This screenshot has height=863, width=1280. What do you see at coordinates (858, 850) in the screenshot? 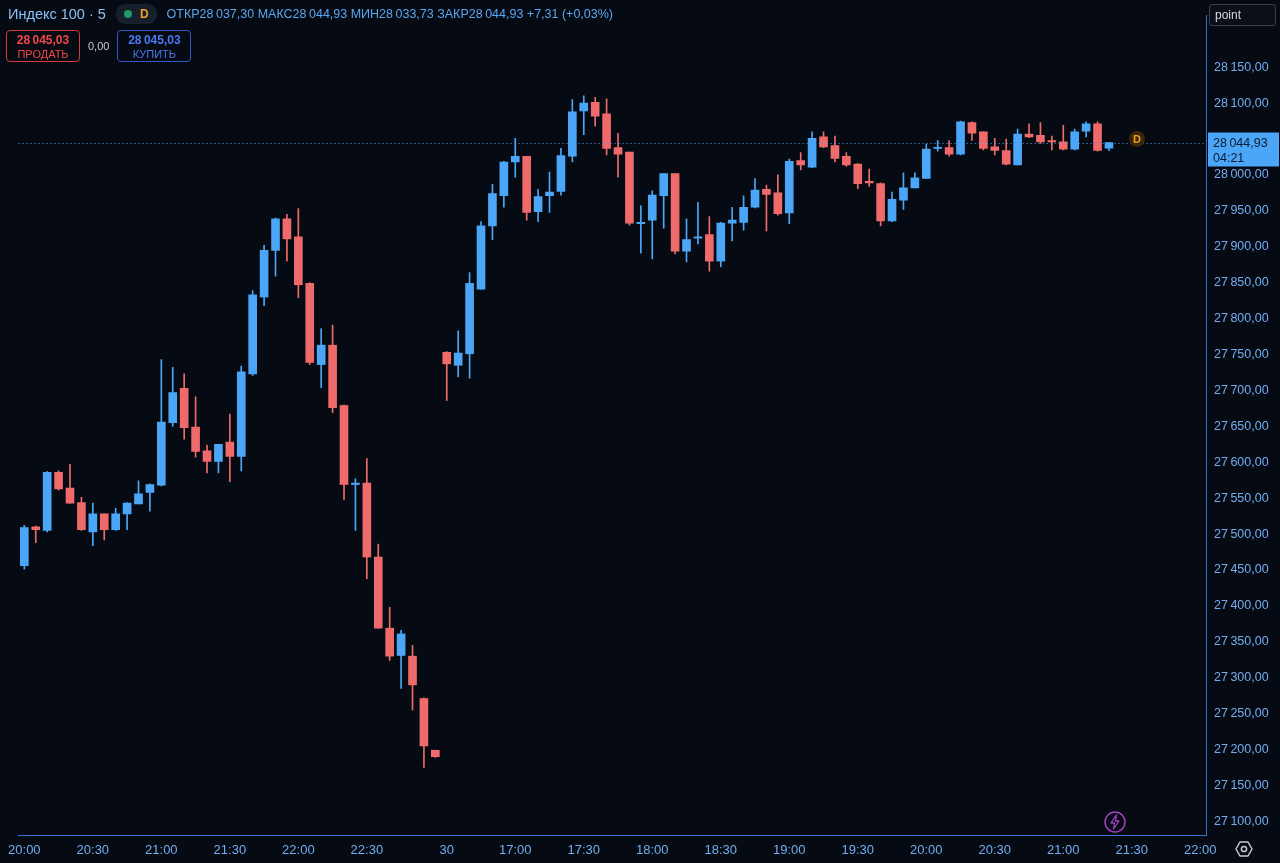
I see `x-tick-label: 19:30` at bounding box center [858, 850].